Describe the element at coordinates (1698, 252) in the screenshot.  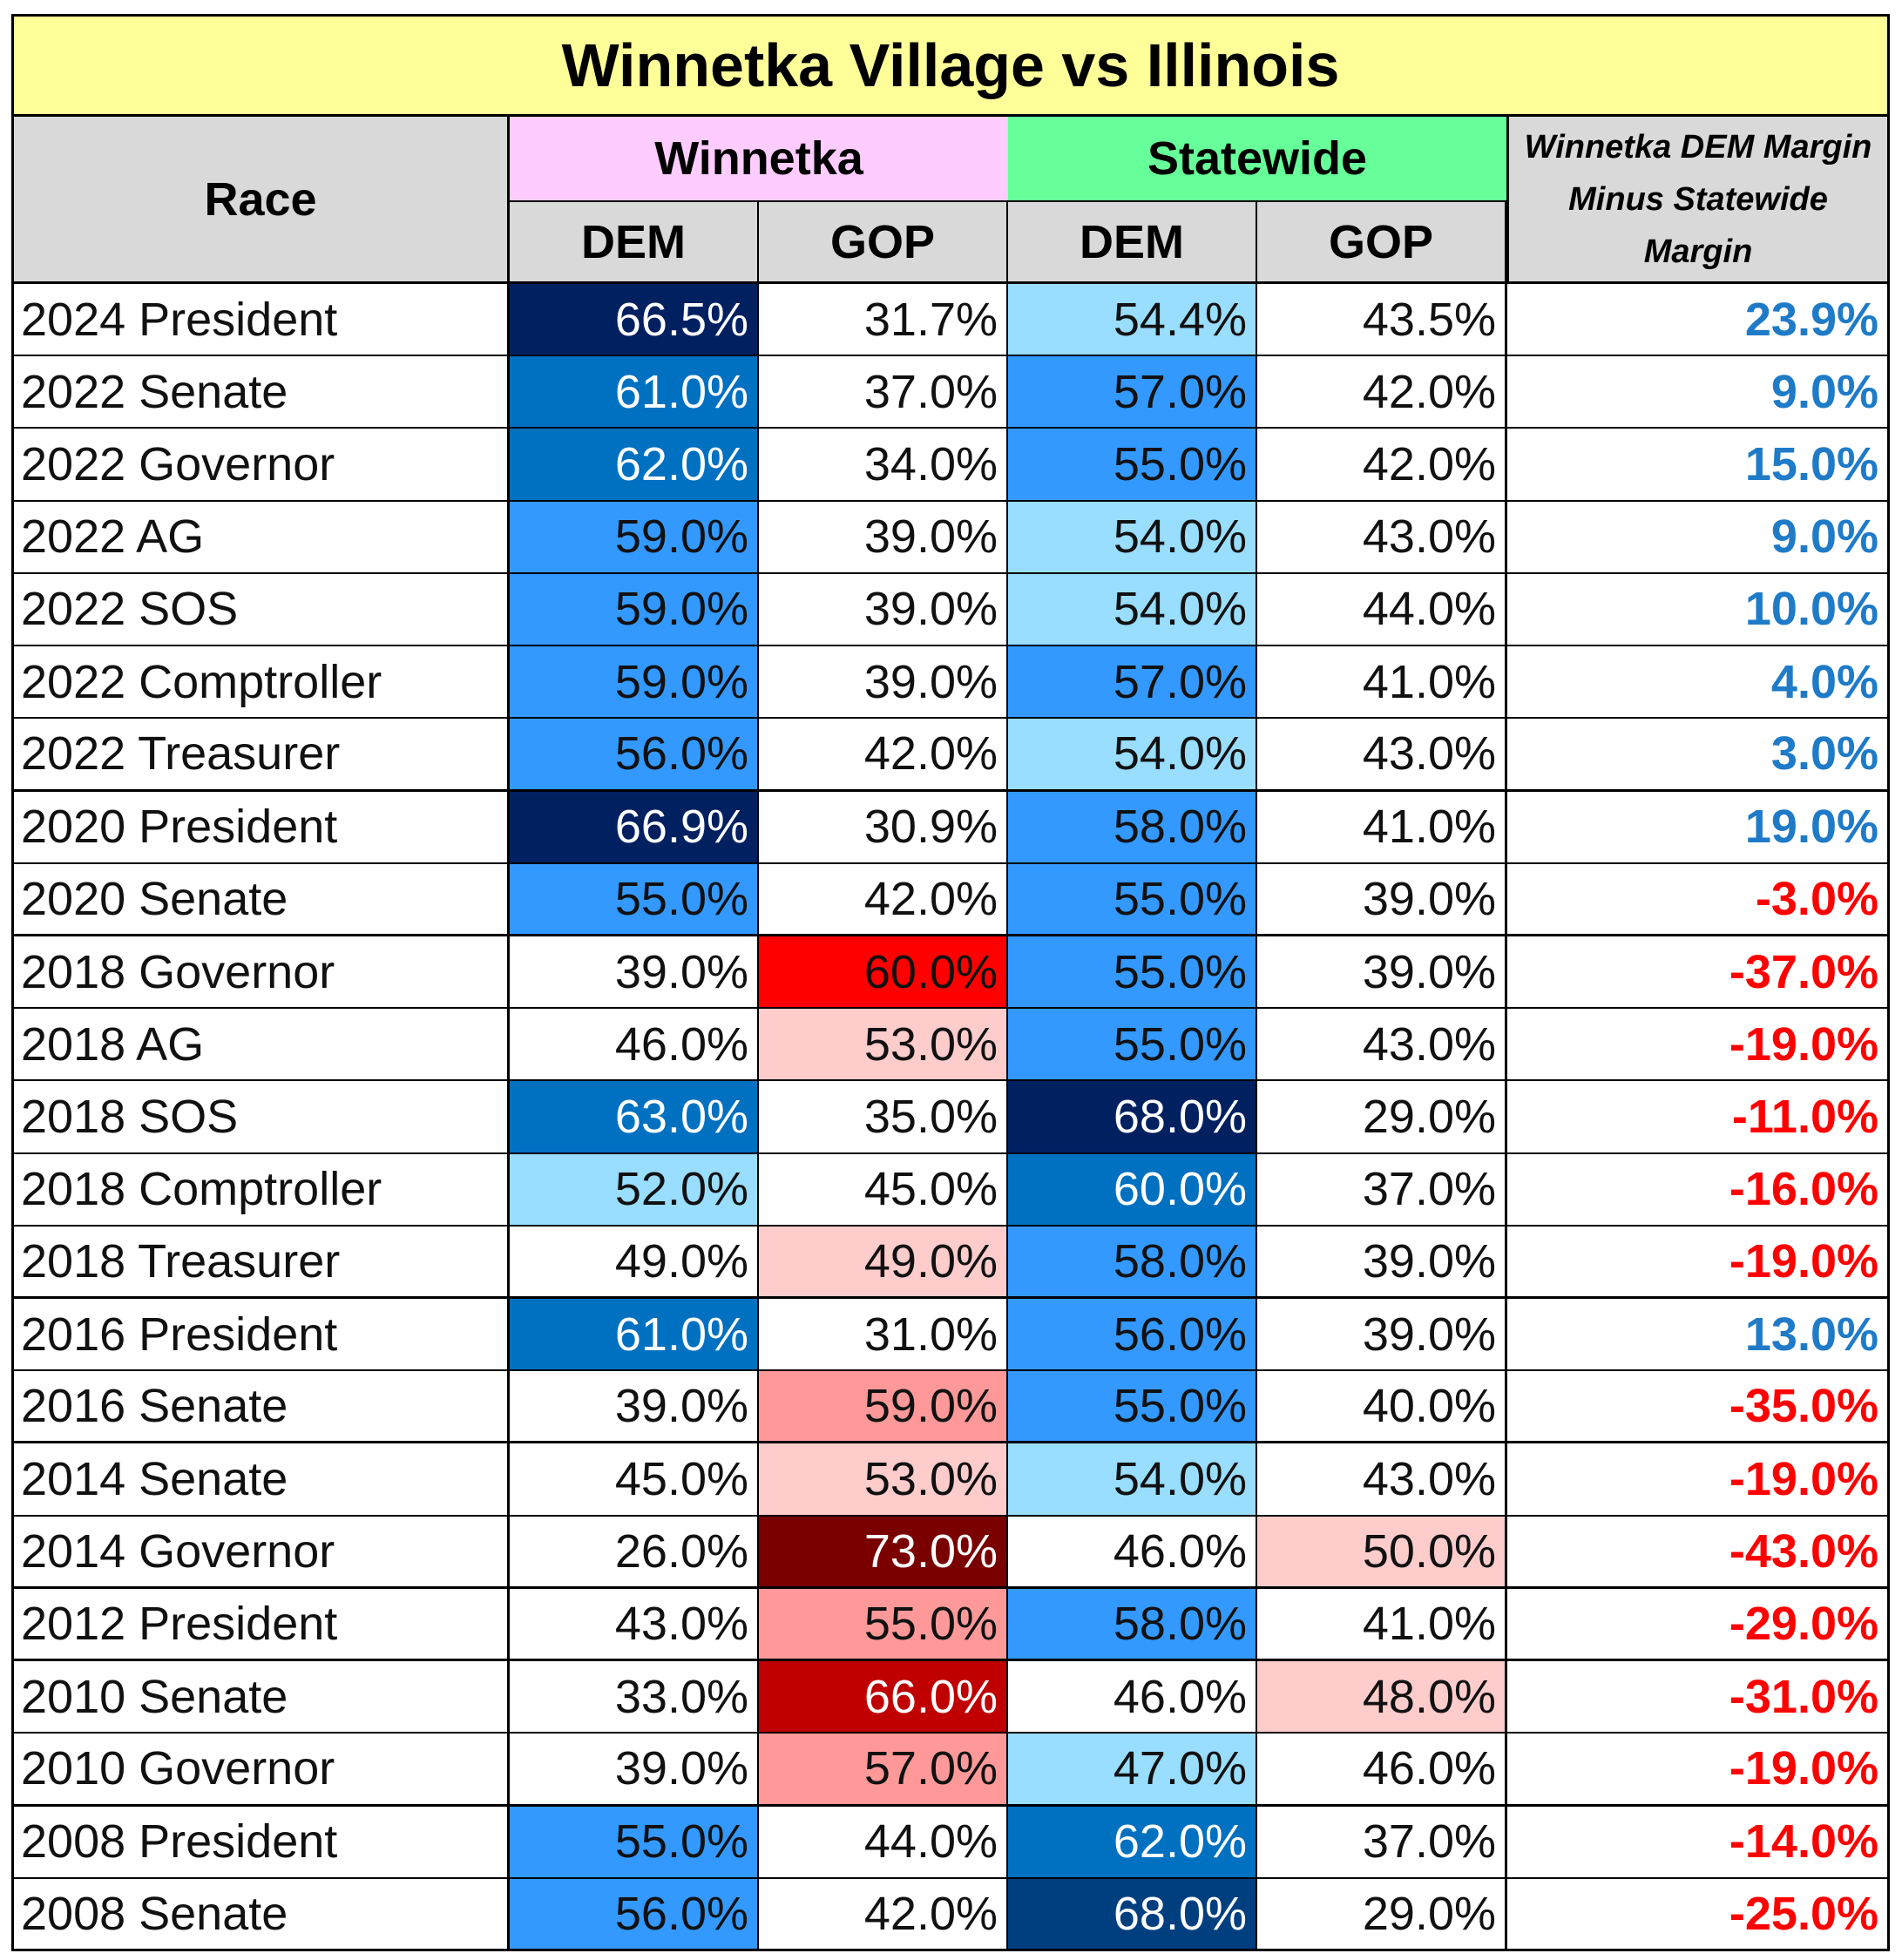
I see `margin-header-line-3: Margin` at that location.